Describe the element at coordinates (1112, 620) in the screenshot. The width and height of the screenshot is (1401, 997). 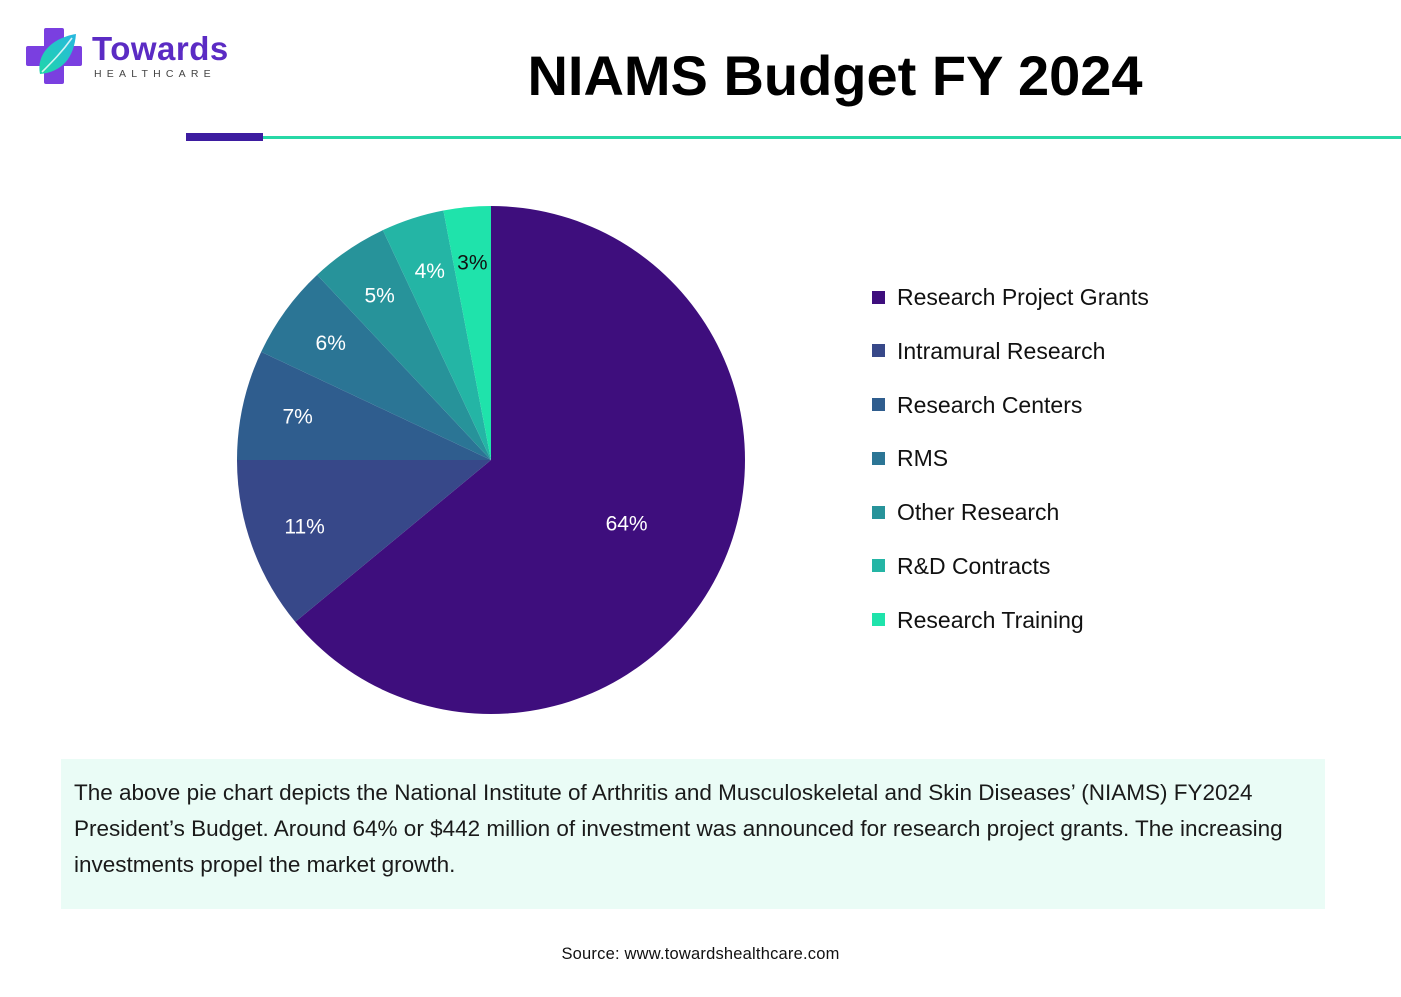
I see `legend-item-research-training: Research Training` at that location.